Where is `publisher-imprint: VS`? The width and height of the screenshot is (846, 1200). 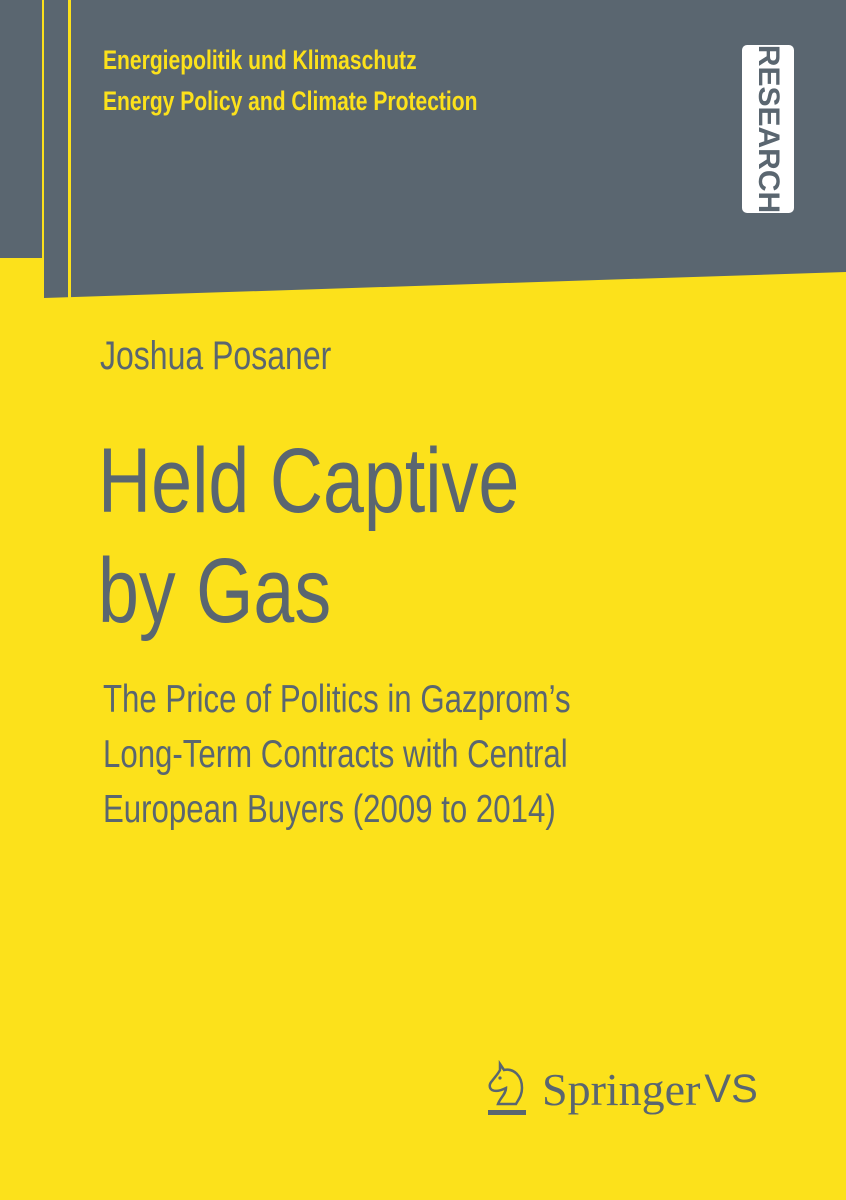 publisher-imprint: VS is located at coordinates (731, 1088).